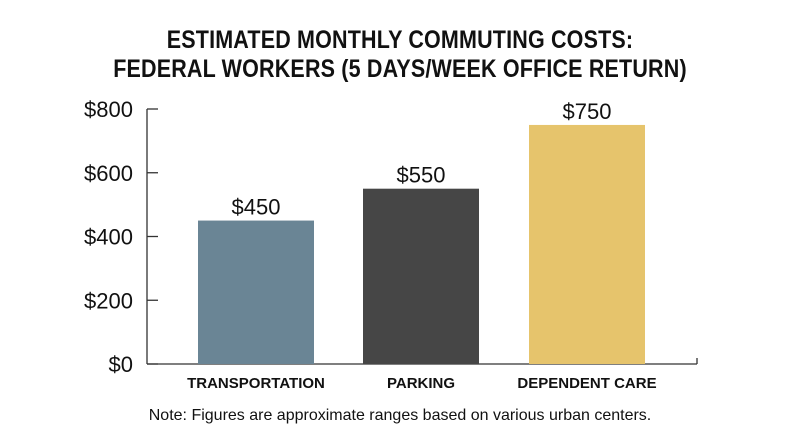 This screenshot has height=447, width=800. Describe the element at coordinates (256, 292) in the screenshot. I see `bar-transportation` at that location.